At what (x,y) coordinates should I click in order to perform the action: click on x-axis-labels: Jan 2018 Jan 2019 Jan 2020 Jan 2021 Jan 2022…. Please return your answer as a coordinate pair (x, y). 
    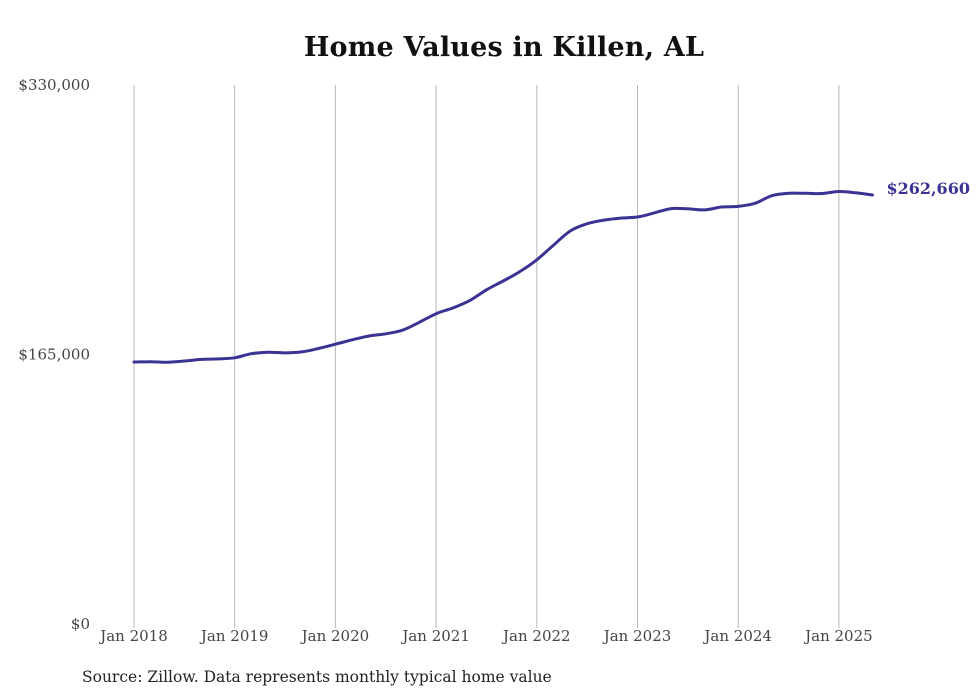
    Looking at the image, I should click on (485, 636).